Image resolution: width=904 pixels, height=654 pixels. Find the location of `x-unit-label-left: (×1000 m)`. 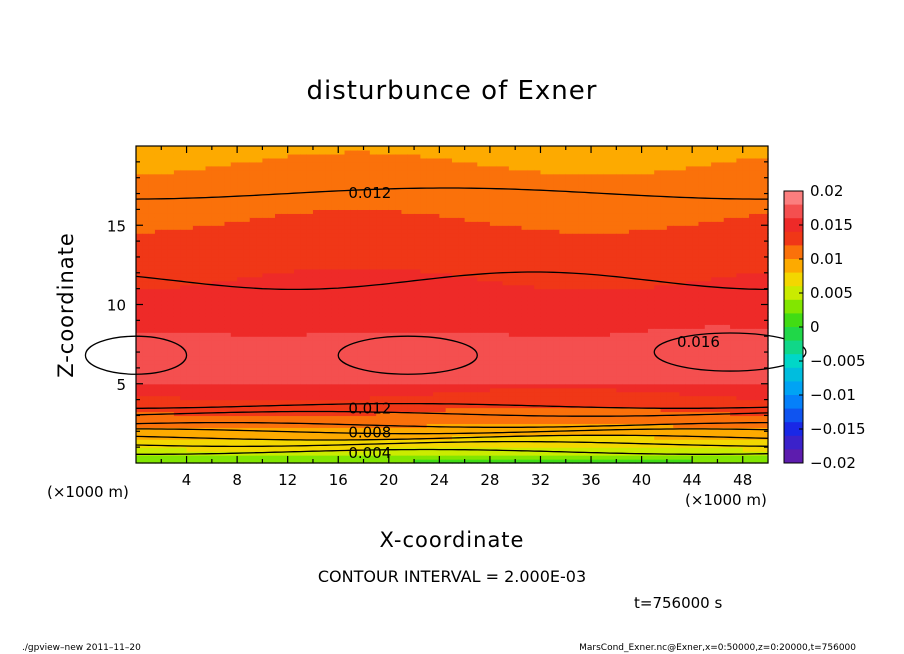

x-unit-label-left: (×1000 m) is located at coordinates (88, 492).